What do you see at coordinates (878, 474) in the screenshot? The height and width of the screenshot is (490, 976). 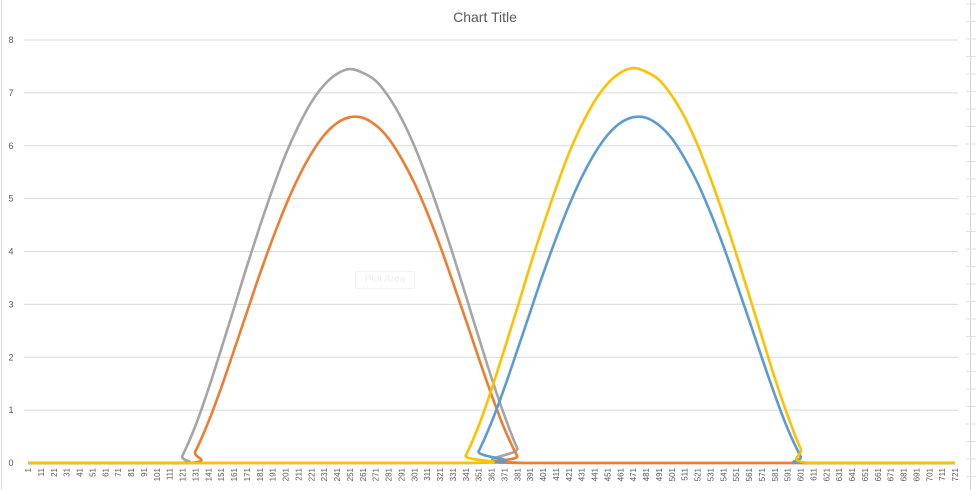 I see `x-tick-label: 661` at bounding box center [878, 474].